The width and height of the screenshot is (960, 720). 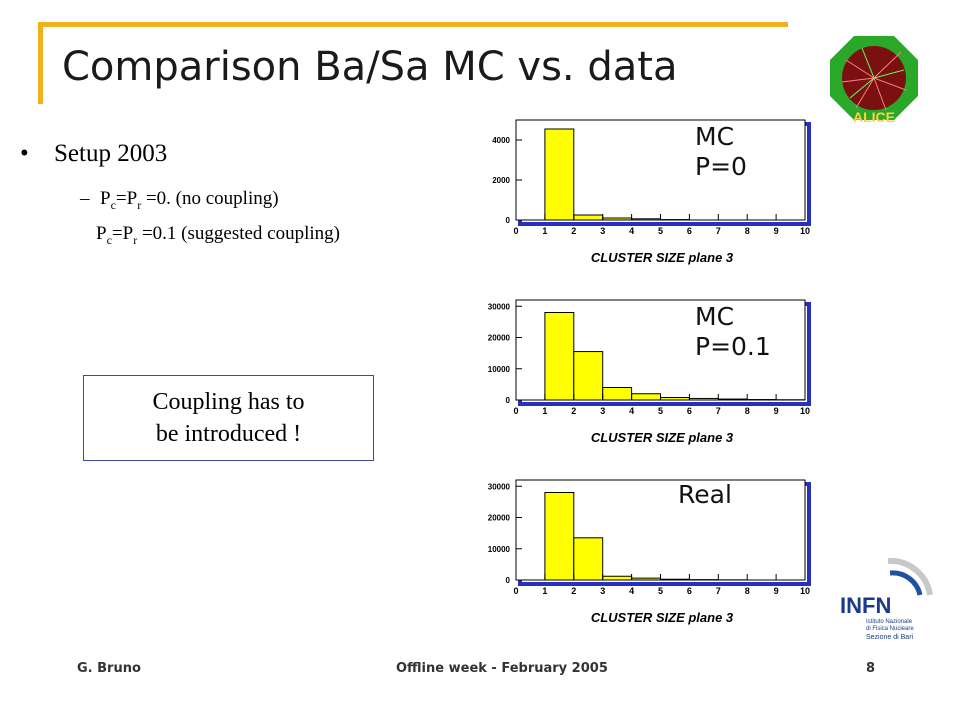 I want to click on bullet-item: • Setup 2003, so click(x=93, y=154).